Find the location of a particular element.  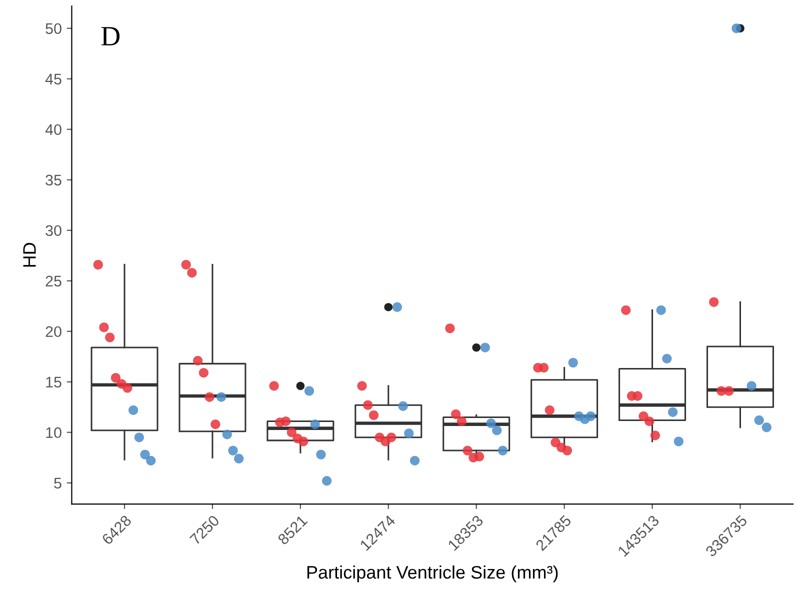

y-tick-label: 15 is located at coordinates (54, 382).